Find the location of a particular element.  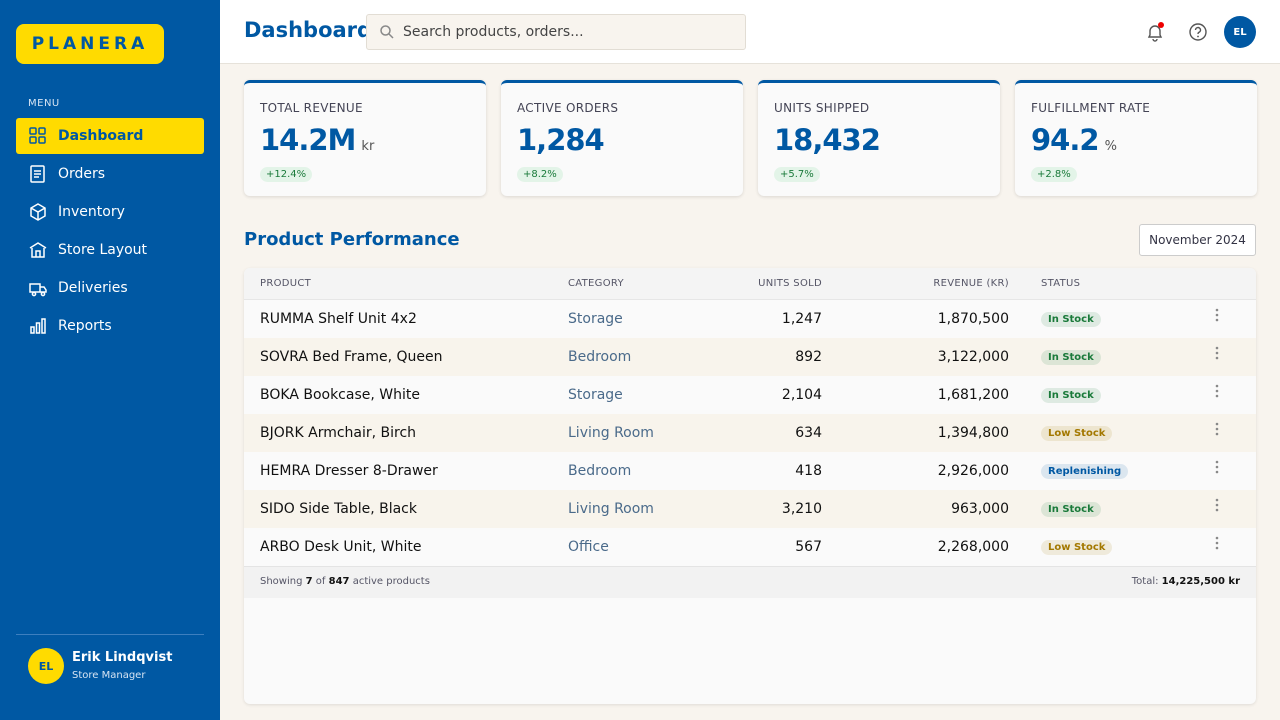

topbar: Dashboard Search products, orders... EL is located at coordinates (750, 32).